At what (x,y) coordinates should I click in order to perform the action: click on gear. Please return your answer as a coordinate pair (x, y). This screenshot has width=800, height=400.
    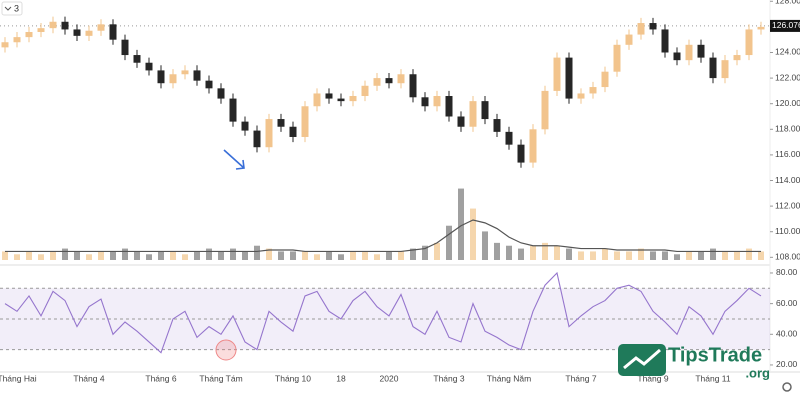
    Looking at the image, I should click on (787, 387).